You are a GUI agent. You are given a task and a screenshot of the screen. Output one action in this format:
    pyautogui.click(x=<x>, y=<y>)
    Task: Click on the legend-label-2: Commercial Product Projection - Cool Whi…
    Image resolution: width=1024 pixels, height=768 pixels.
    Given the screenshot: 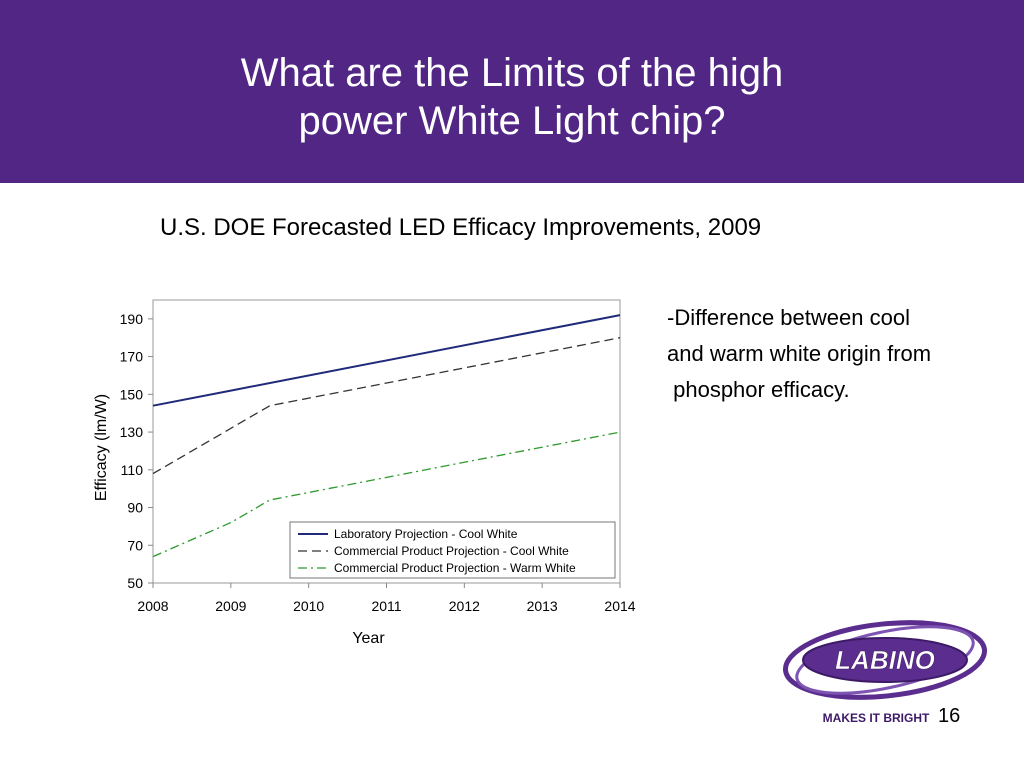 What is the action you would take?
    pyautogui.click(x=451, y=551)
    